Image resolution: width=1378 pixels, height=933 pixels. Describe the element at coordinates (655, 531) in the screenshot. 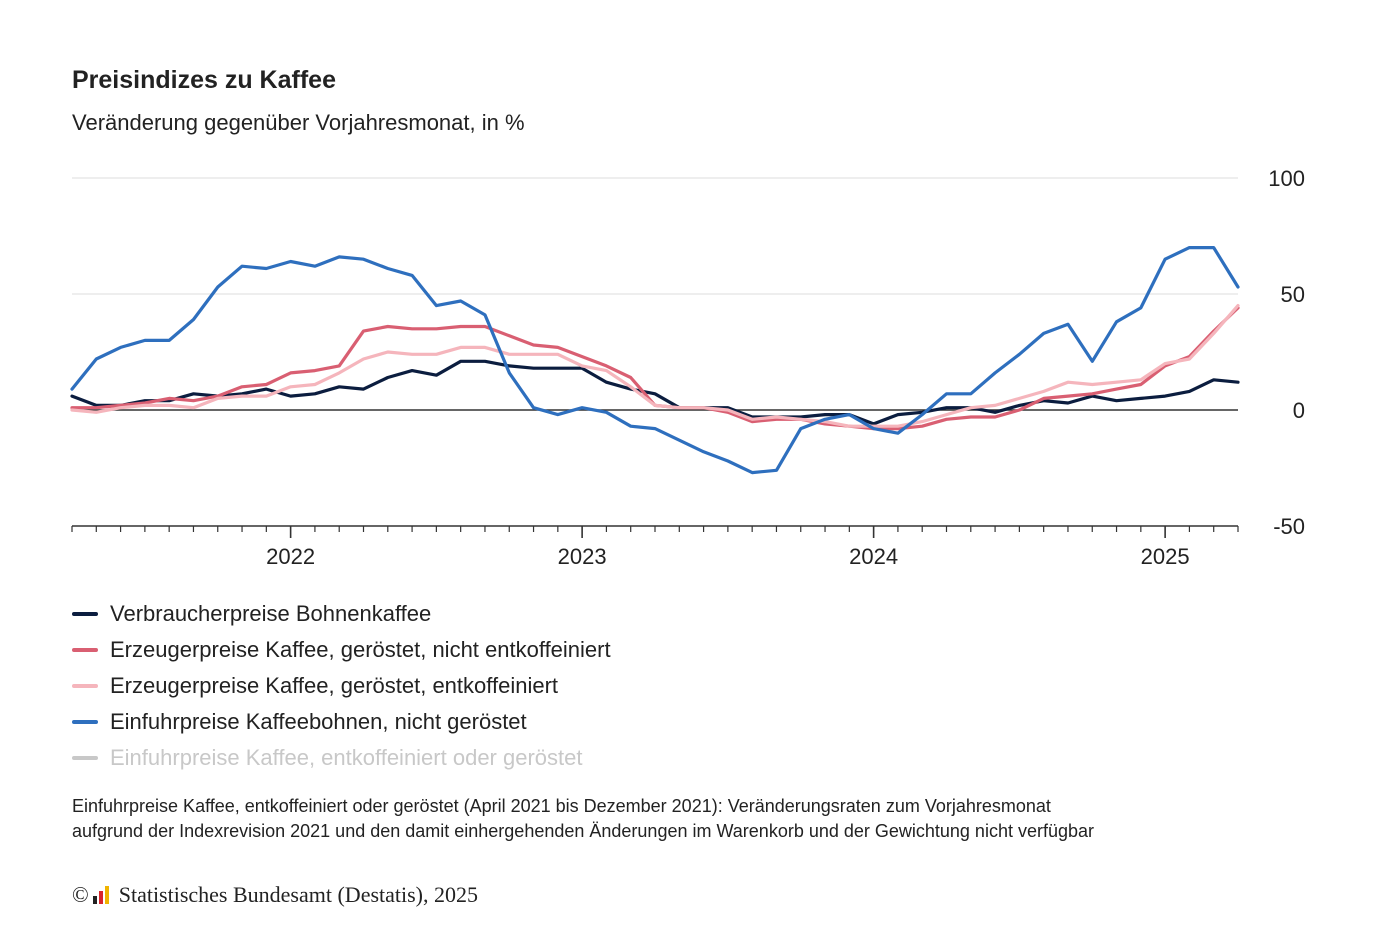

I see `x-axis` at that location.